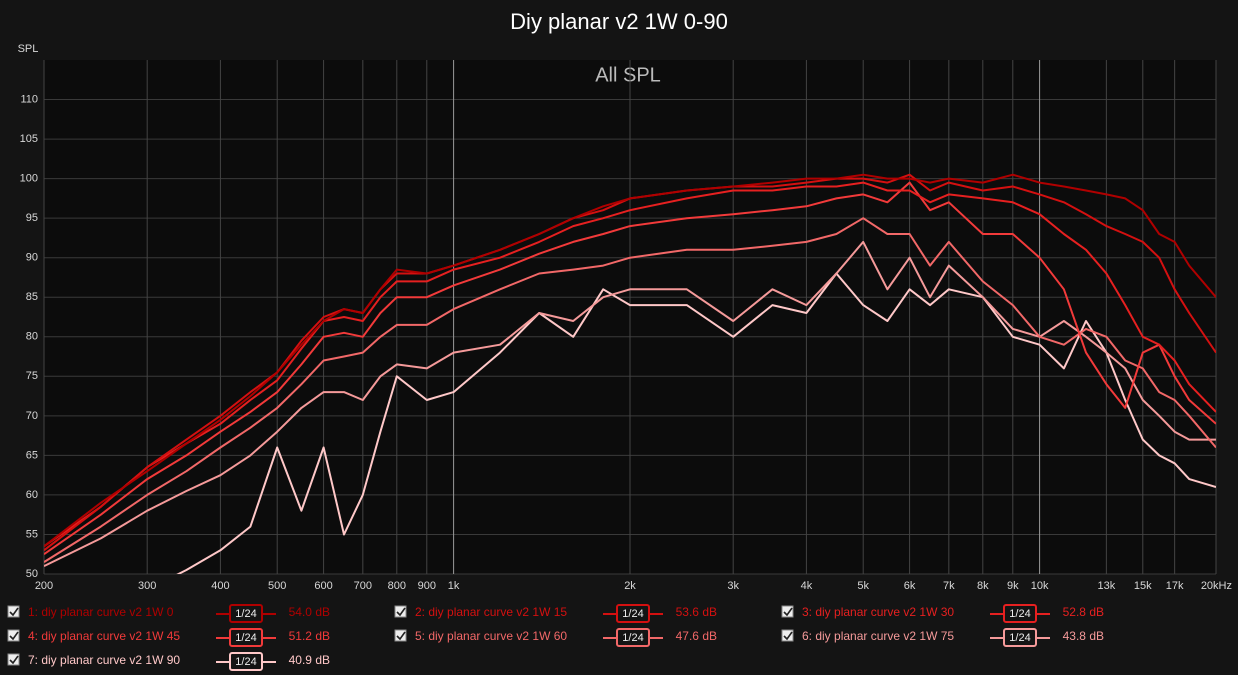  What do you see at coordinates (32, 258) in the screenshot?
I see `y-tick-label: 90` at bounding box center [32, 258].